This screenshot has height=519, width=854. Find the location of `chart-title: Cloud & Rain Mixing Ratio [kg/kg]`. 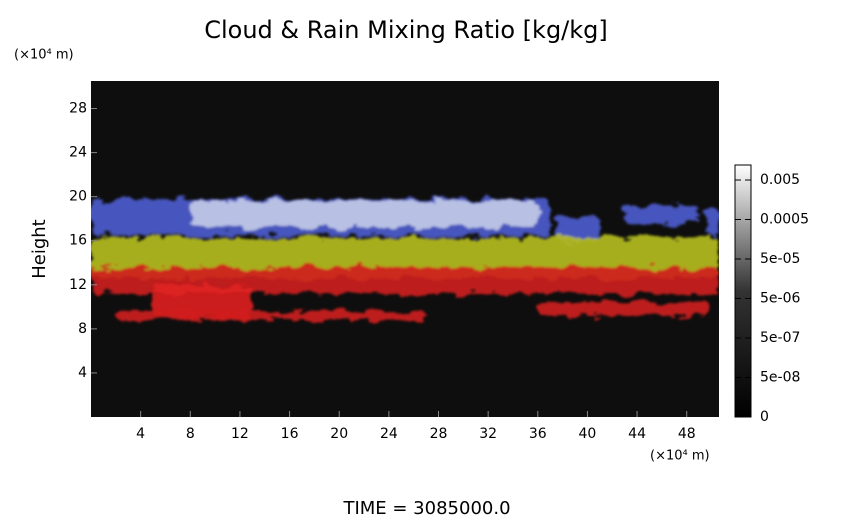

chart-title: Cloud & Rain Mixing Ratio [kg/kg] is located at coordinates (406, 30).